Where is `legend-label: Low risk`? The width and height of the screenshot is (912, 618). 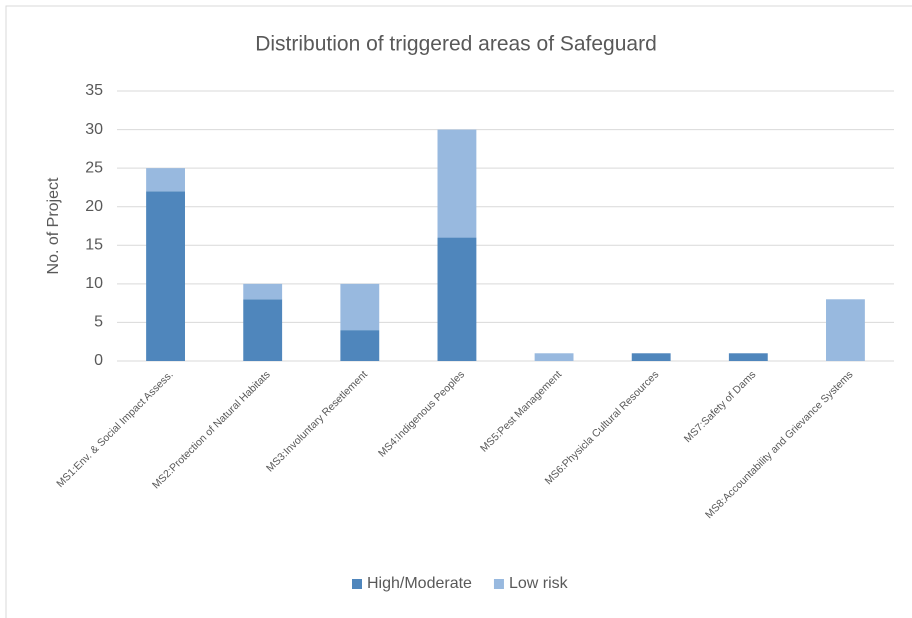 legend-label: Low risk is located at coordinates (539, 583).